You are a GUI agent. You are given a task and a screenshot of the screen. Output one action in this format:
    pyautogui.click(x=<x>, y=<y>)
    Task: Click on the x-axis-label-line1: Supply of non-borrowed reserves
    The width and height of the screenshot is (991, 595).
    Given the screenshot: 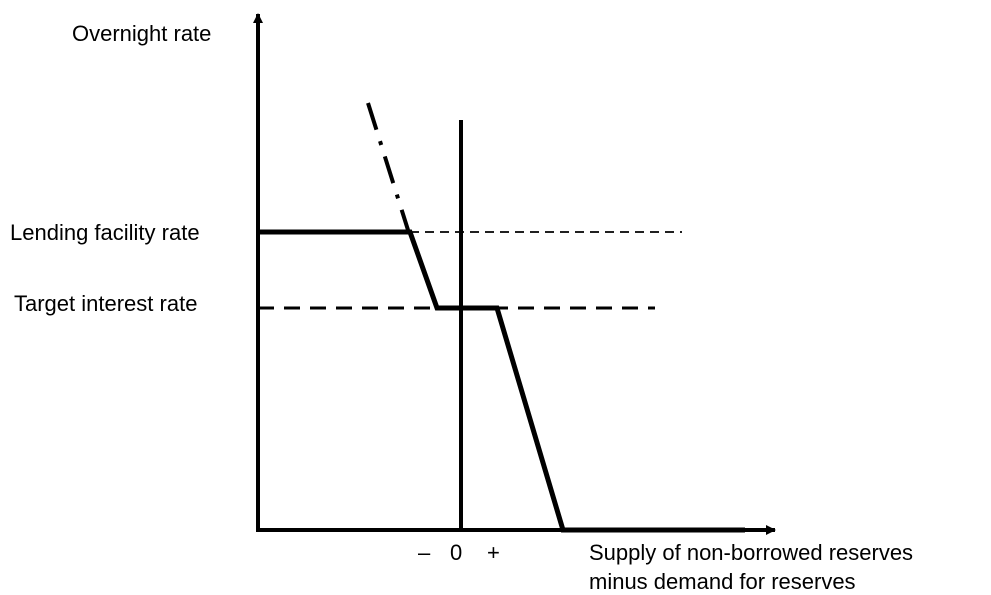 What is the action you would take?
    pyautogui.click(x=751, y=552)
    